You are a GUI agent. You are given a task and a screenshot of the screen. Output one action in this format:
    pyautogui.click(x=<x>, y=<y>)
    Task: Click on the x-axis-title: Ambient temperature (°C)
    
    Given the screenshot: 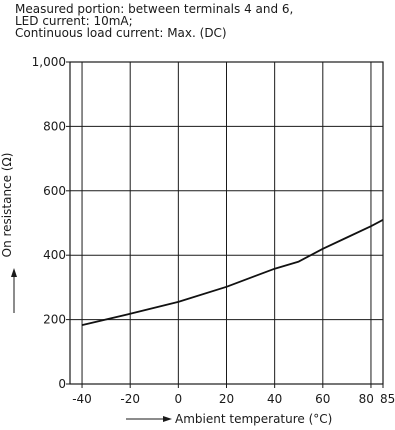 What is the action you would take?
    pyautogui.click(x=253, y=419)
    